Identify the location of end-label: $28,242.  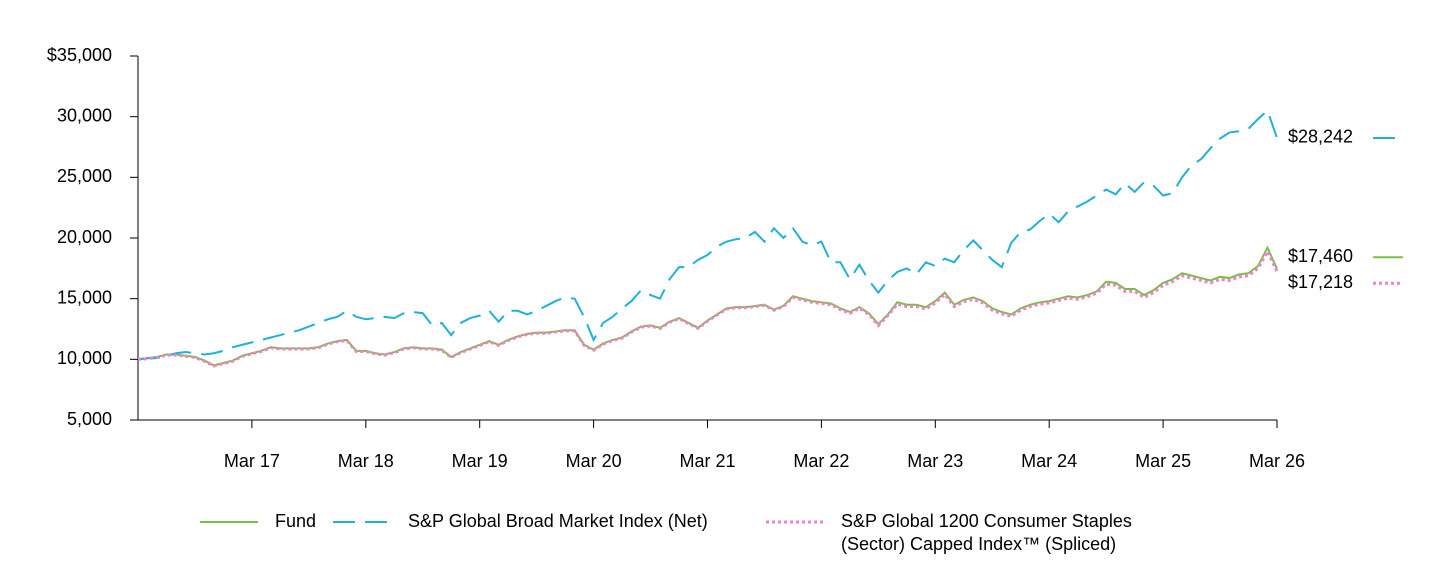
(1320, 137).